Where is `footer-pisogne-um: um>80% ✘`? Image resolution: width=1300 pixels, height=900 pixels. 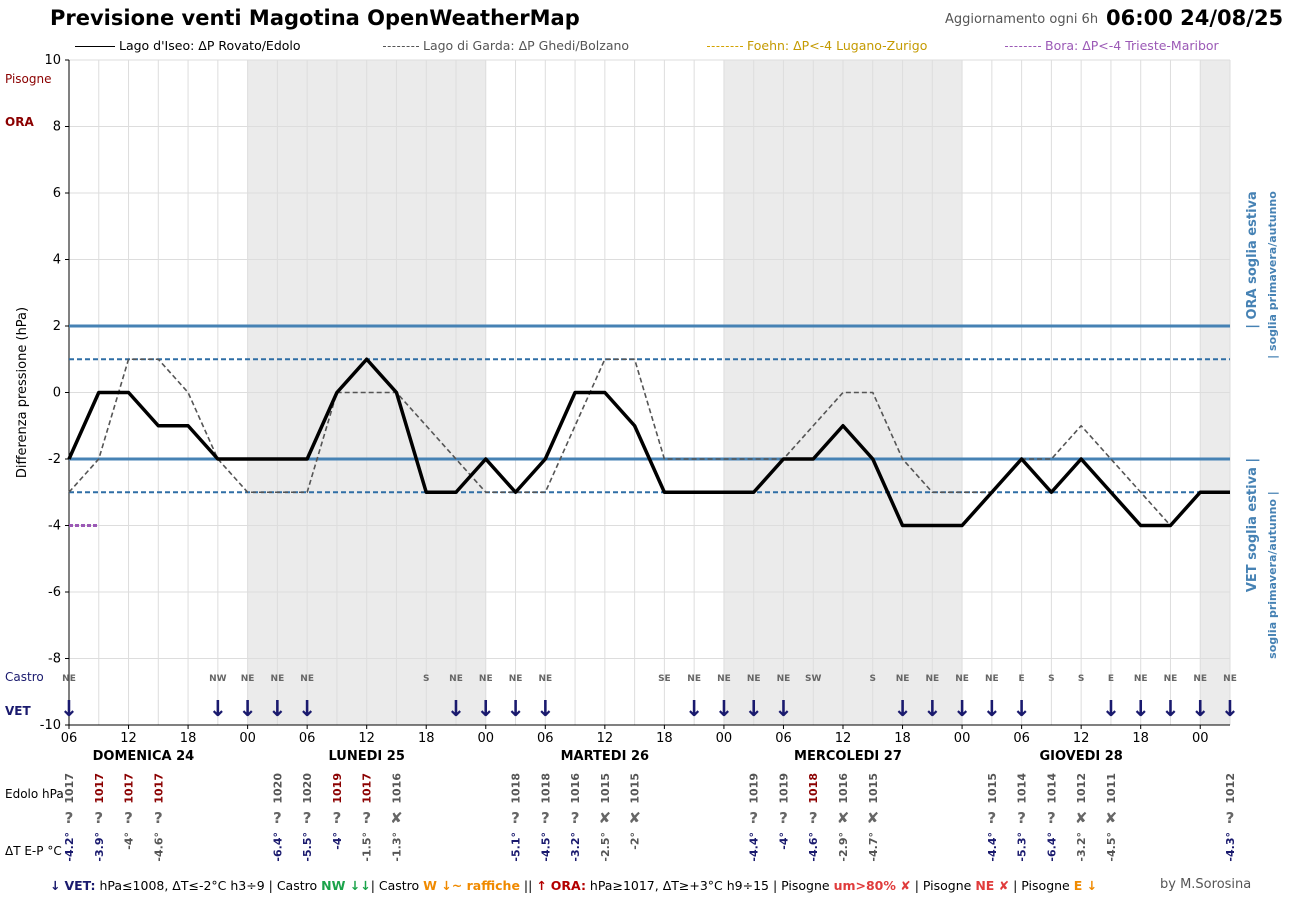
footer-pisogne-um: um>80% ✘ is located at coordinates (872, 885).